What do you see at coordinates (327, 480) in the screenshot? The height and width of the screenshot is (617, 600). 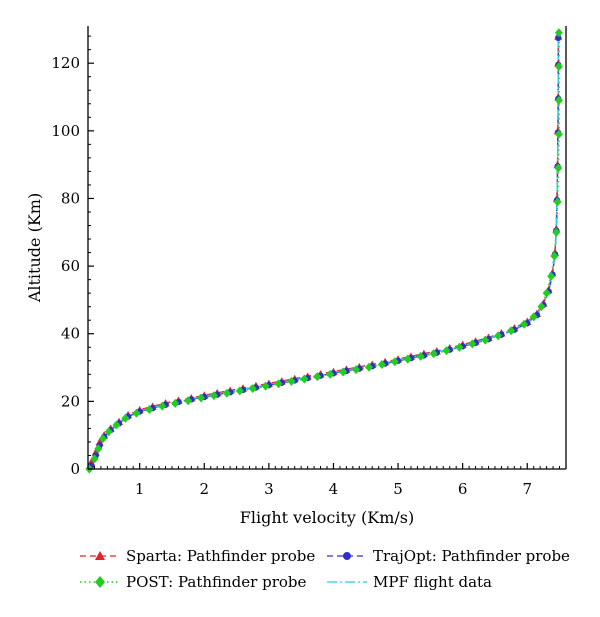 I see `x-axis-ticks: 1 2 3 4 5 6 7` at bounding box center [327, 480].